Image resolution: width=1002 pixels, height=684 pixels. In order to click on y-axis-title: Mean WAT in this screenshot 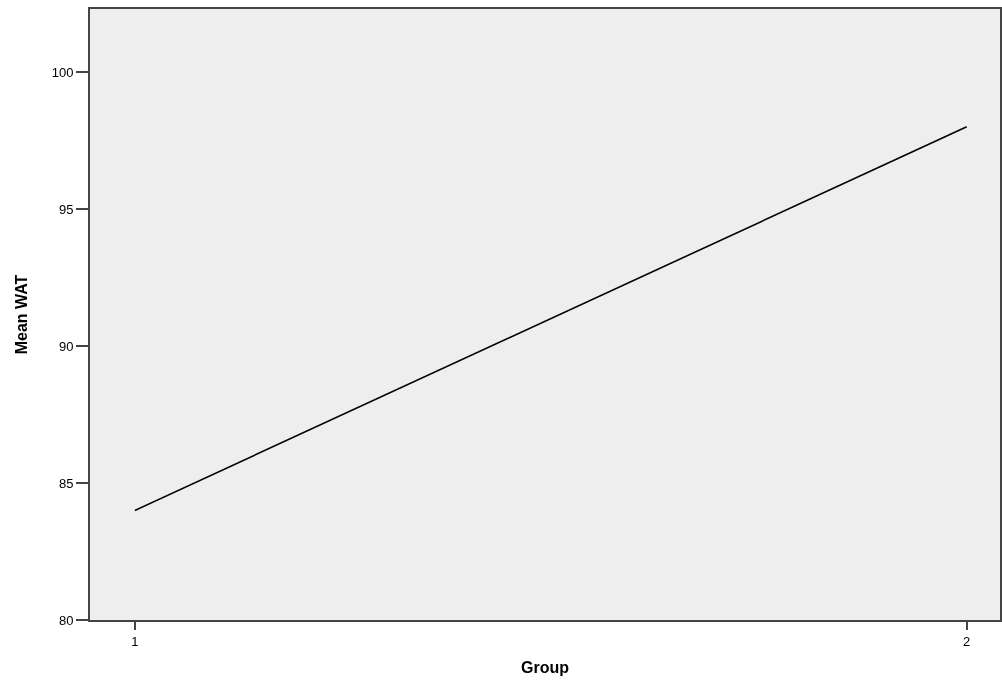, I will do `click(22, 314)`.